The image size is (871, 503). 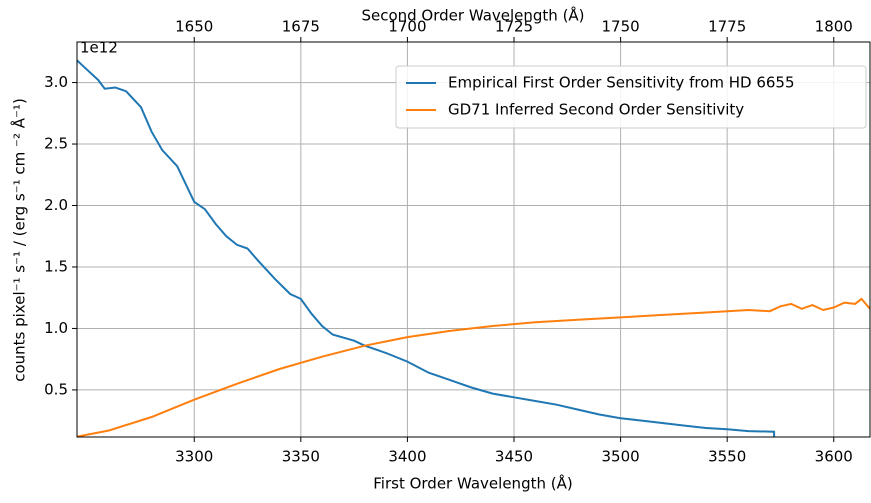 I want to click on x-tick-label: 3550, so click(x=727, y=457).